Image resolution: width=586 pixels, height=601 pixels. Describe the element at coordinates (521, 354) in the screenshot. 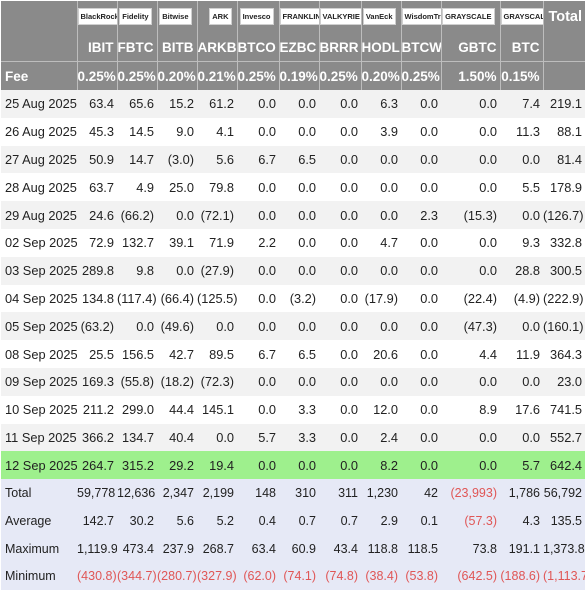

I see `flow-cell: 11.9` at that location.